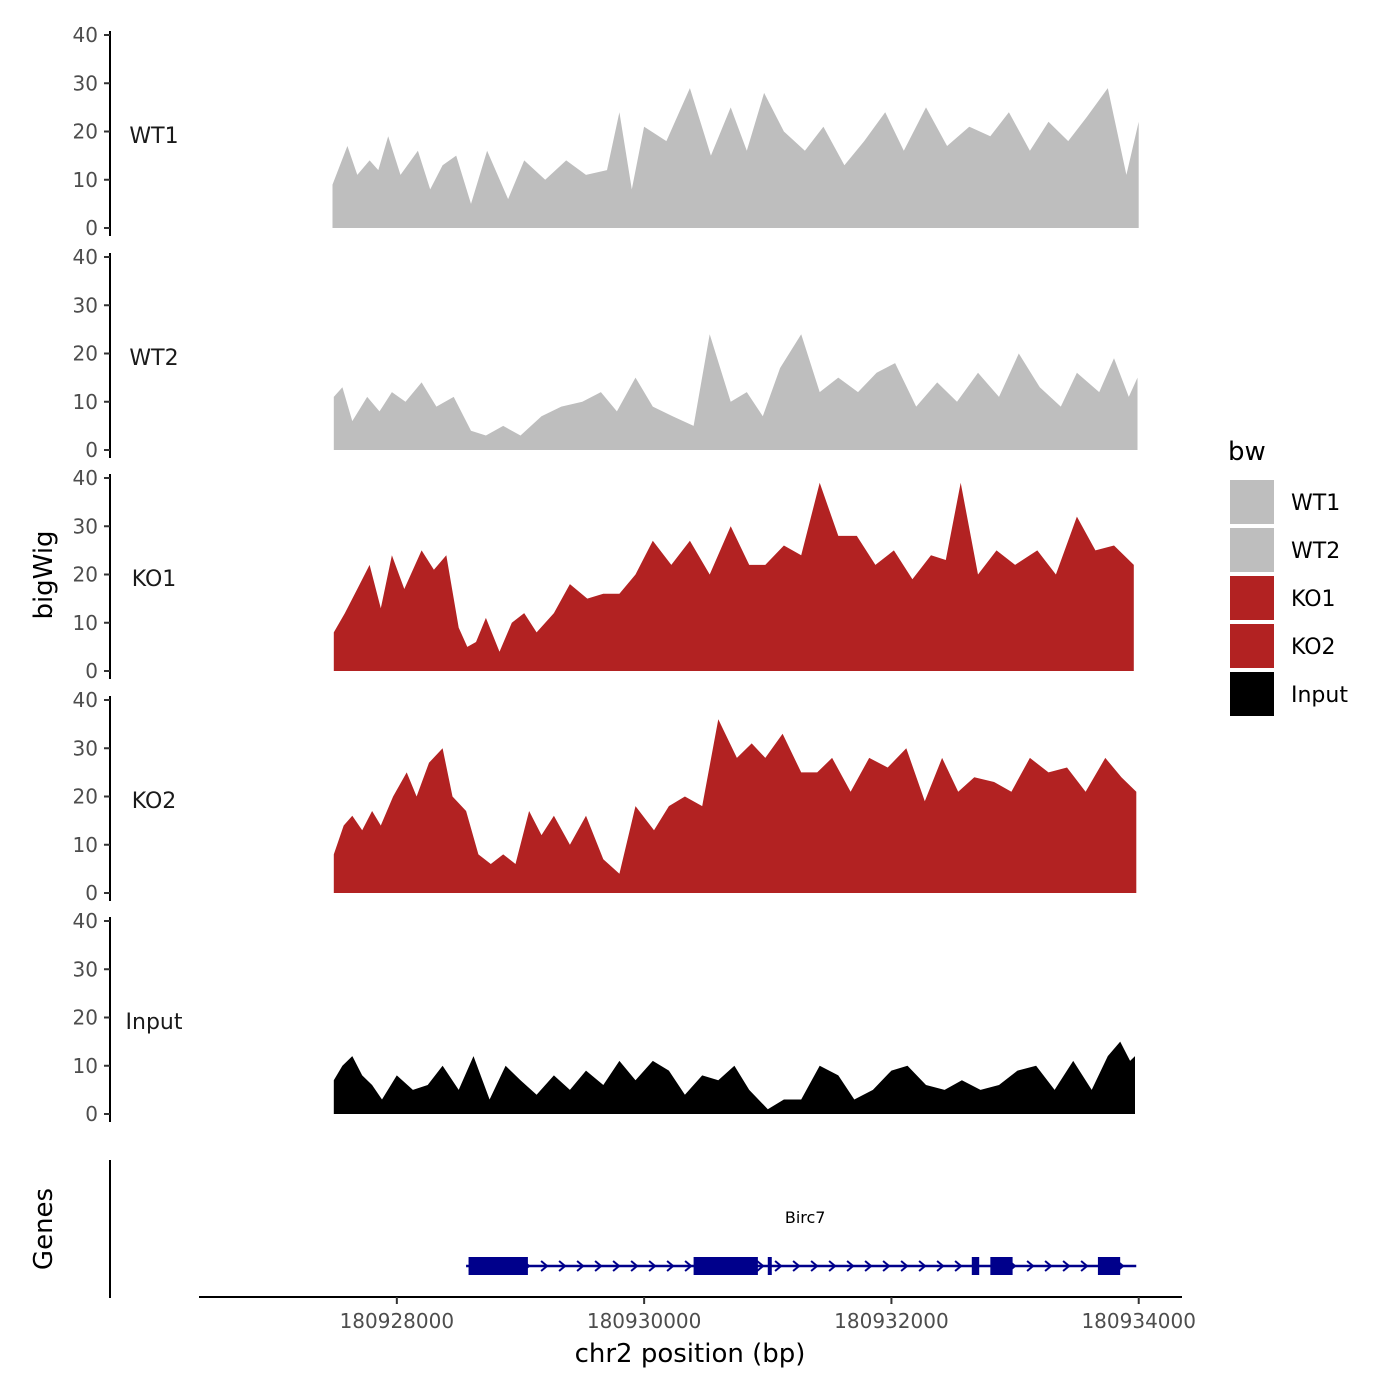 The image size is (1400, 1400). What do you see at coordinates (154, 801) in the screenshot?
I see `track-label: KO2` at bounding box center [154, 801].